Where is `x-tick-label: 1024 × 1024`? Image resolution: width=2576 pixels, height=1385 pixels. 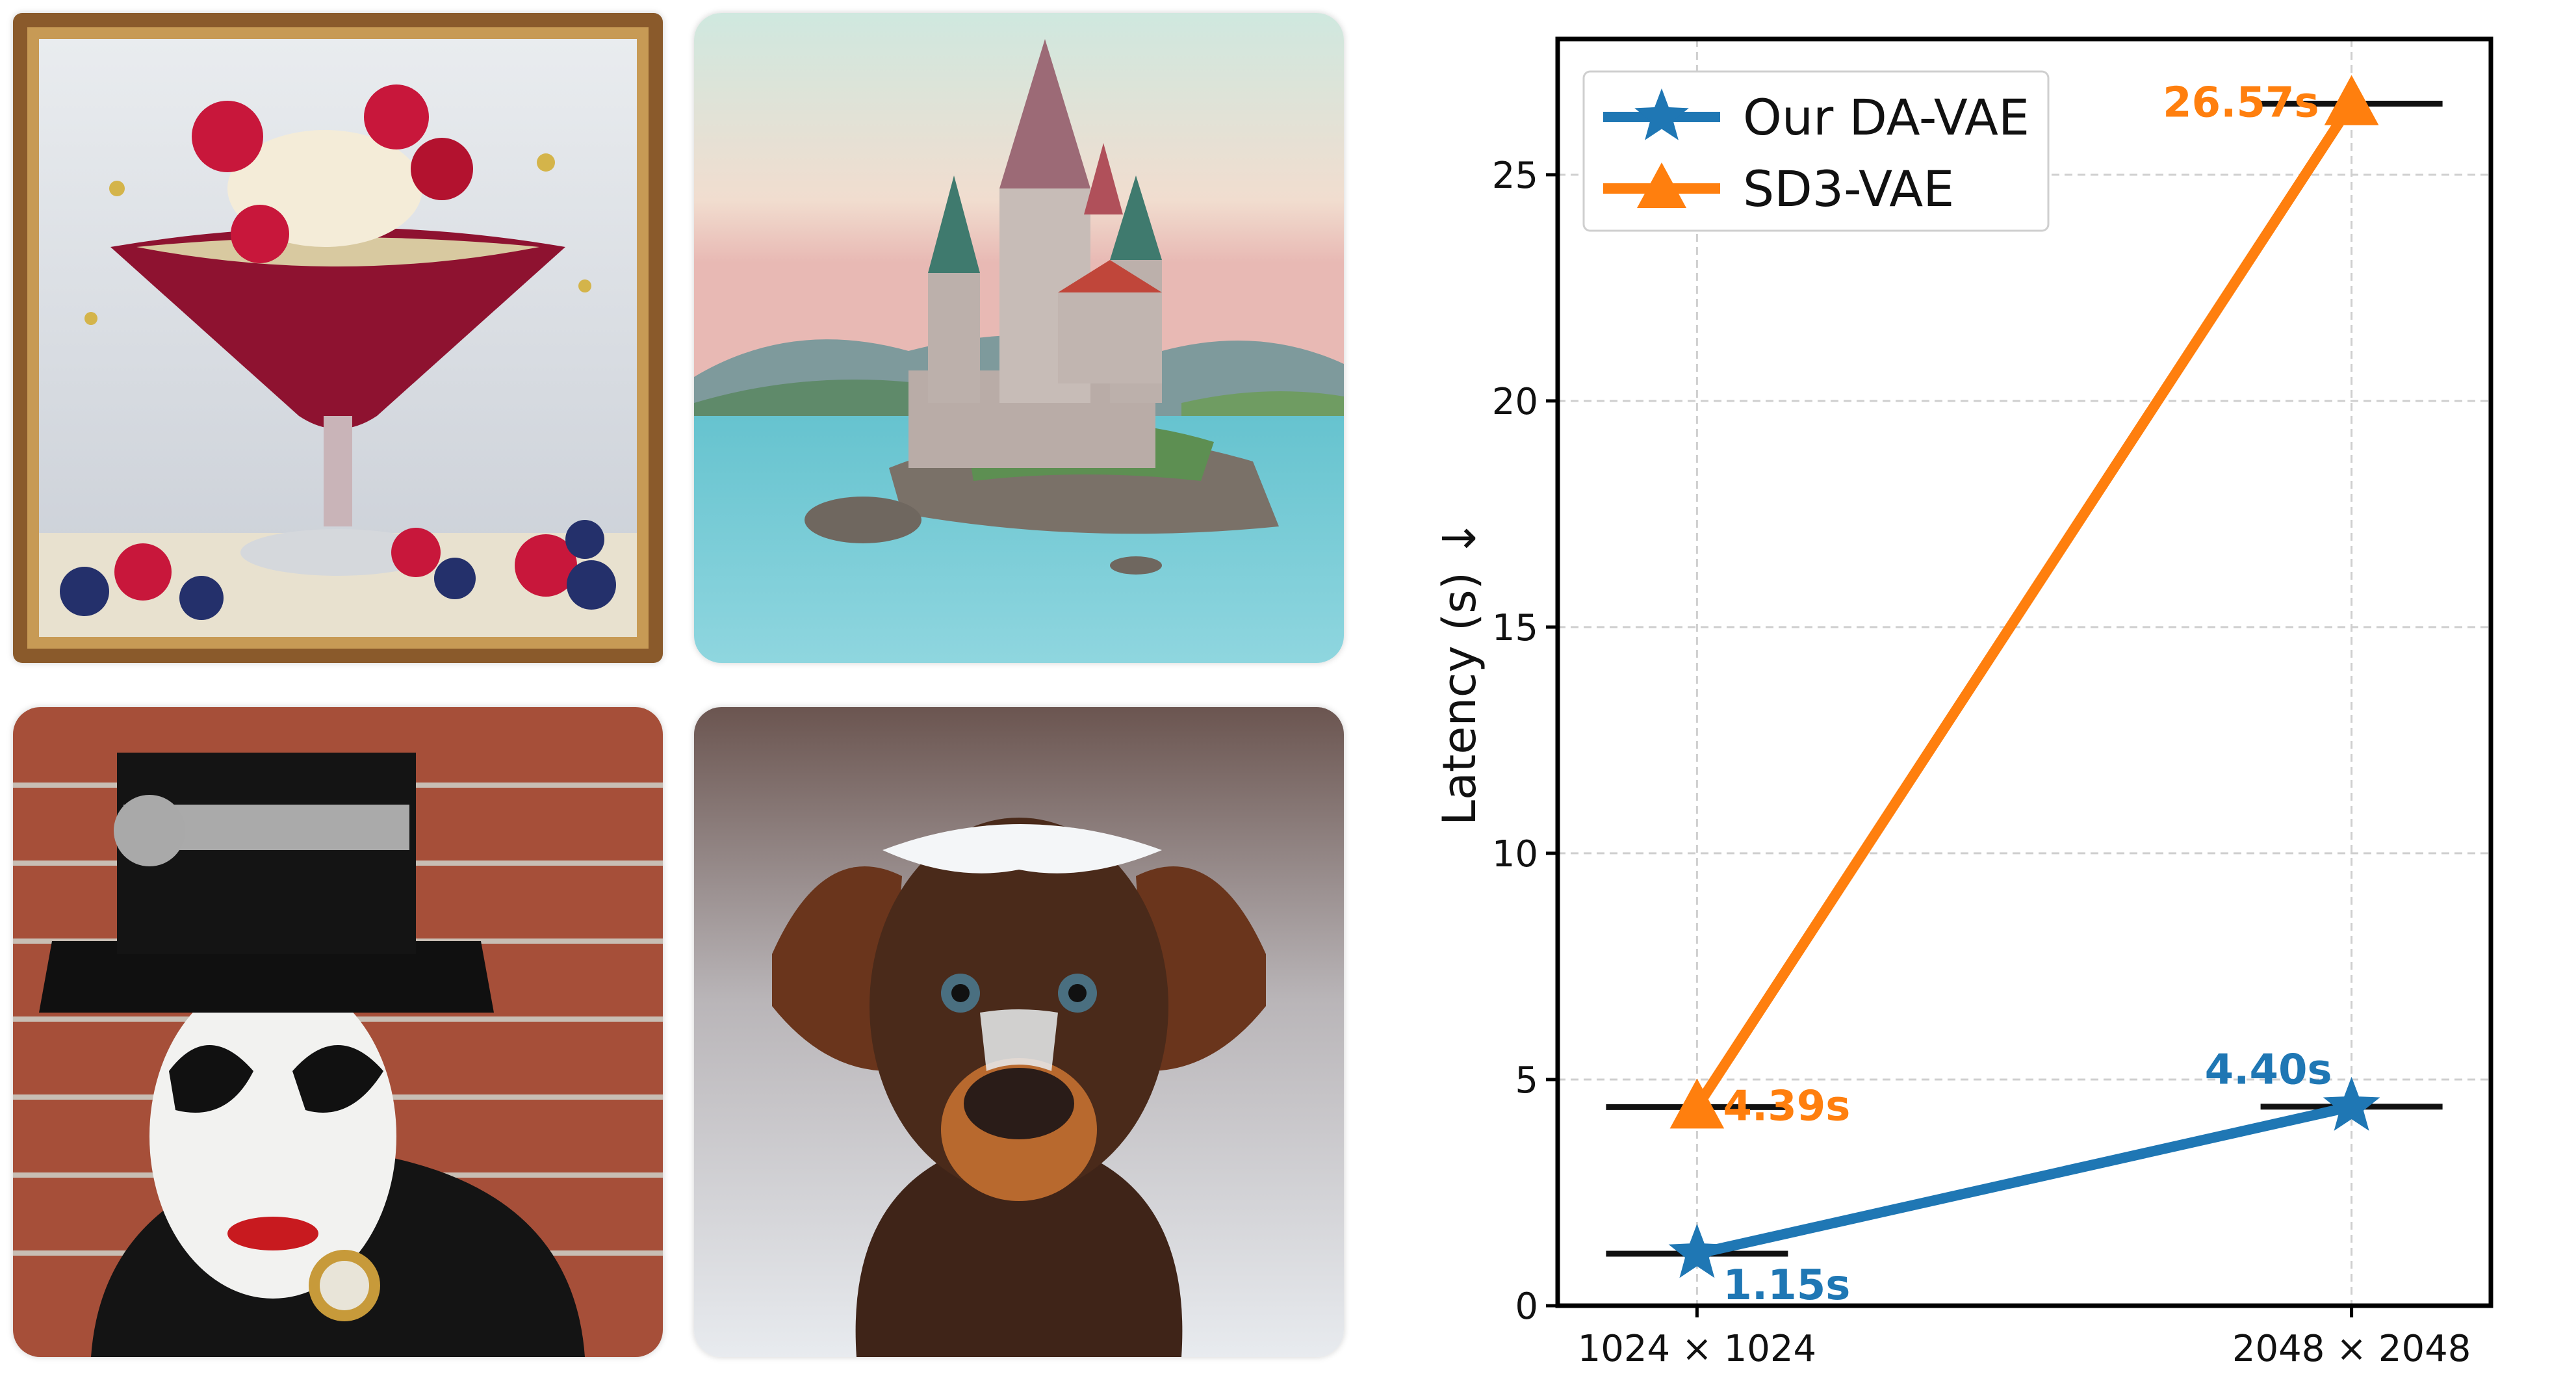
x-tick-label: 1024 × 1024 is located at coordinates (1698, 1349).